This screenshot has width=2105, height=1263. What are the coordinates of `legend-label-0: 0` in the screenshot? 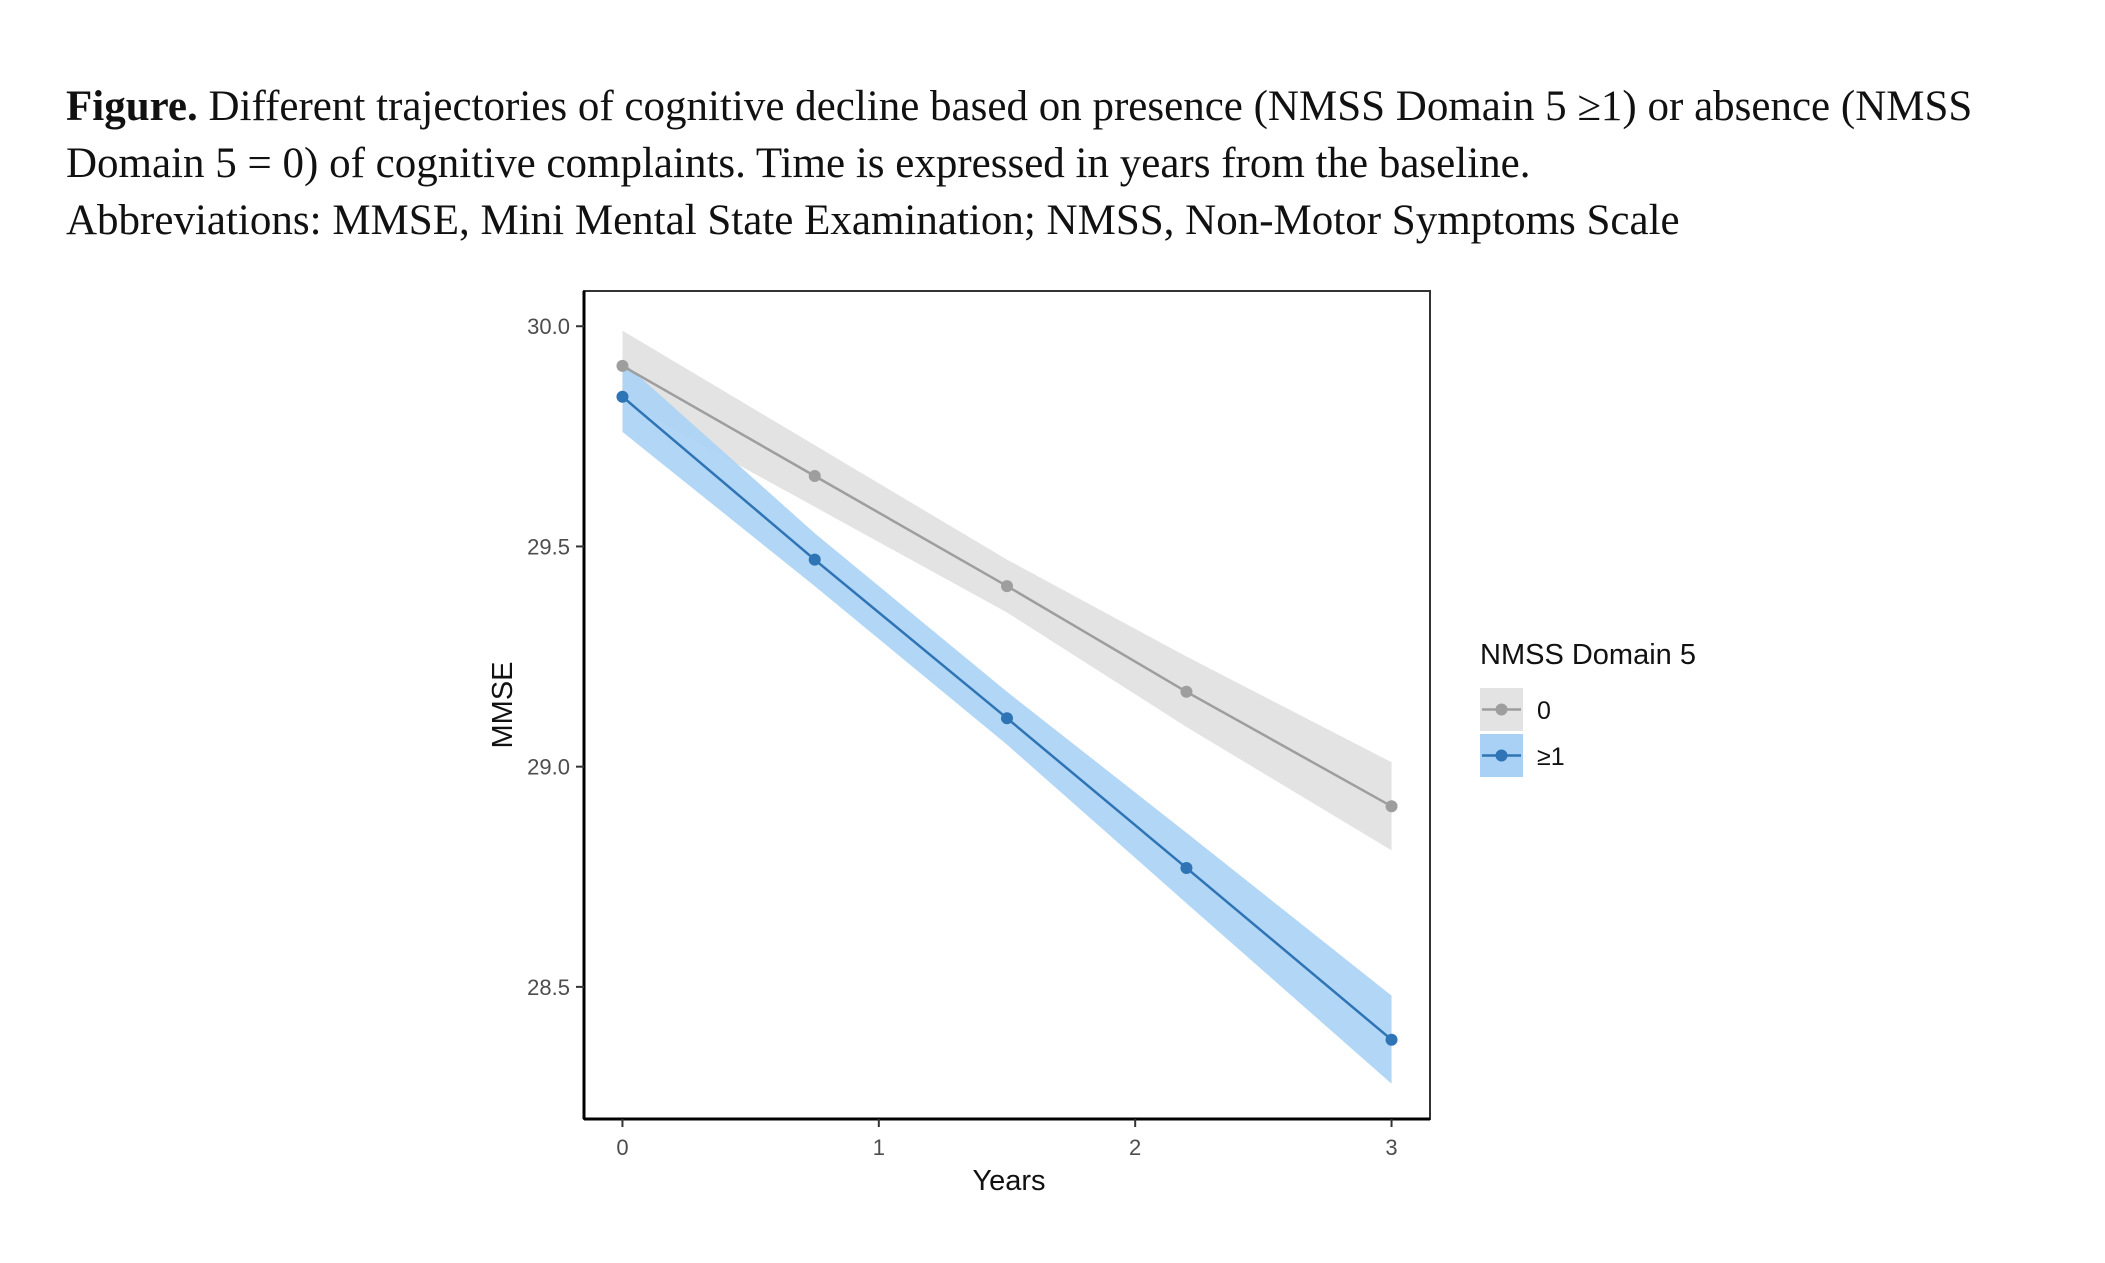 It's located at (1544, 711).